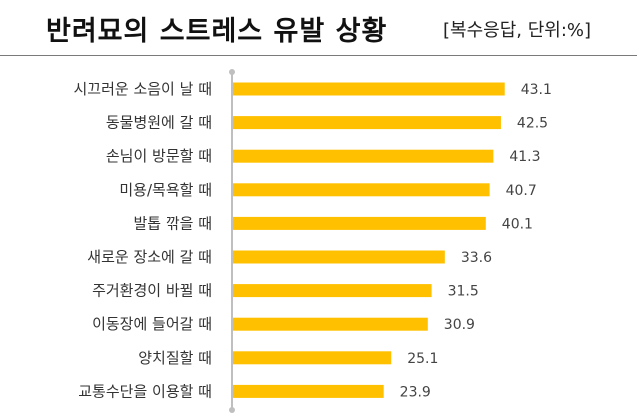 Image resolution: width=637 pixels, height=417 pixels. I want to click on chart-subtitle: [복수응답, 단위:%], so click(517, 30).